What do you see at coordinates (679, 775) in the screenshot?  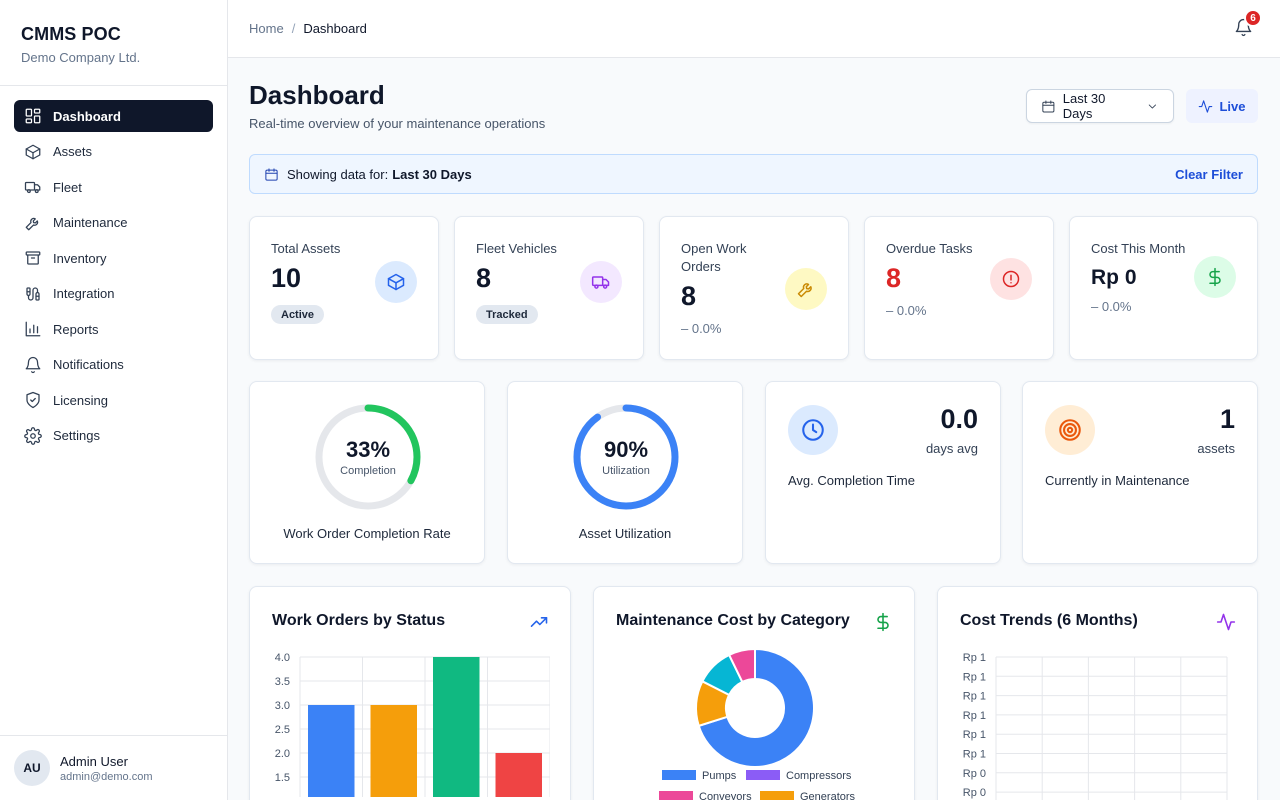 I see `legend-swatch` at bounding box center [679, 775].